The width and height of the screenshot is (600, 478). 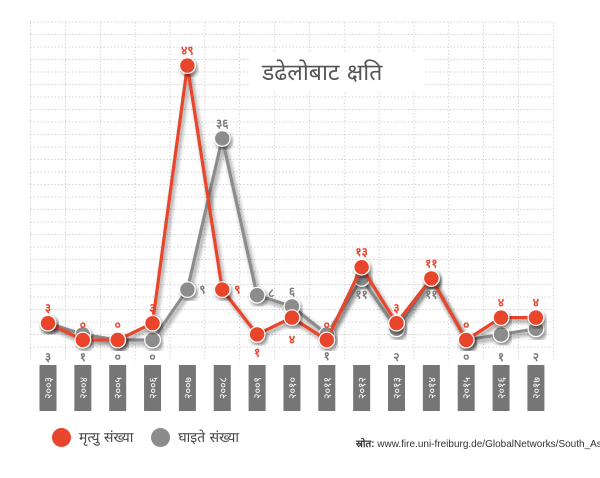 What do you see at coordinates (292, 291) in the screenshot?
I see `data-label-injured: ६` at bounding box center [292, 291].